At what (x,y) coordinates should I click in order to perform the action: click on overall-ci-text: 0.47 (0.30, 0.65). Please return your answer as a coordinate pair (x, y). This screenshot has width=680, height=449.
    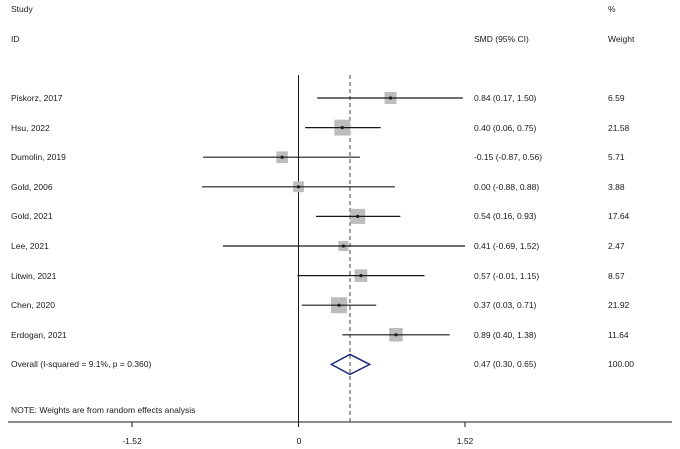
    Looking at the image, I should click on (505, 364).